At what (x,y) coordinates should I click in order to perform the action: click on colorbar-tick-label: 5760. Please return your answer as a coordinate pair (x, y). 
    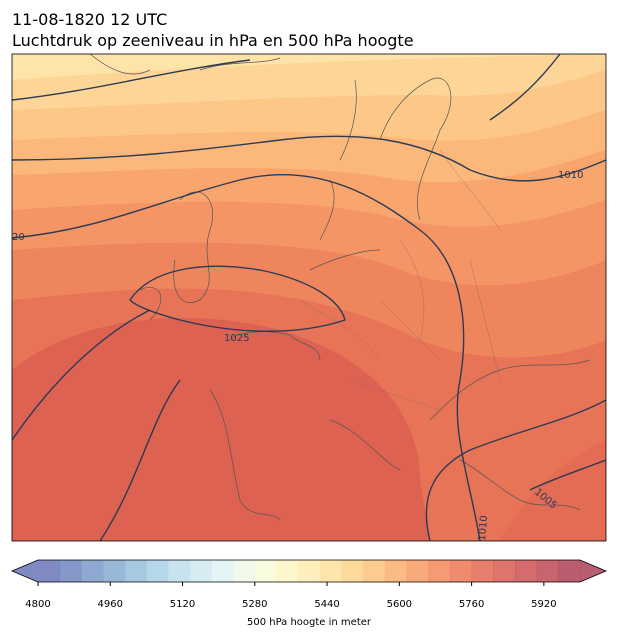
    Looking at the image, I should click on (471, 604).